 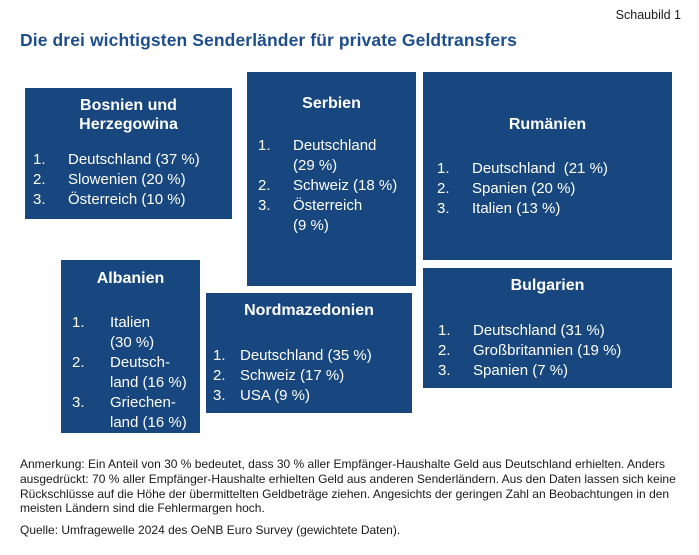 What do you see at coordinates (306, 355) in the screenshot?
I see `sender-country: Deutschland (35 %)` at bounding box center [306, 355].